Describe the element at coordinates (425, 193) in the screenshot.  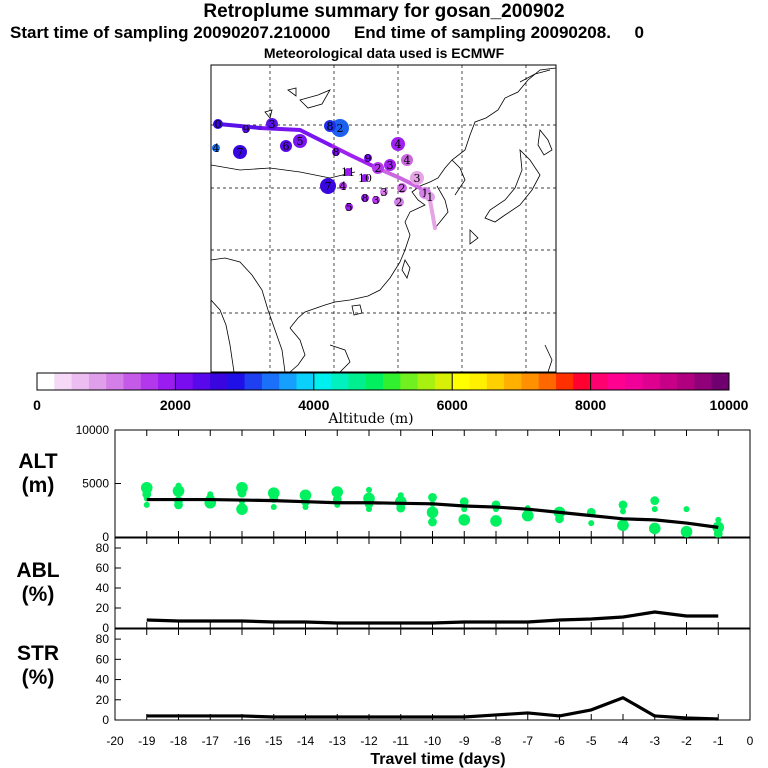
I see `cluster-day-label: 1` at that location.